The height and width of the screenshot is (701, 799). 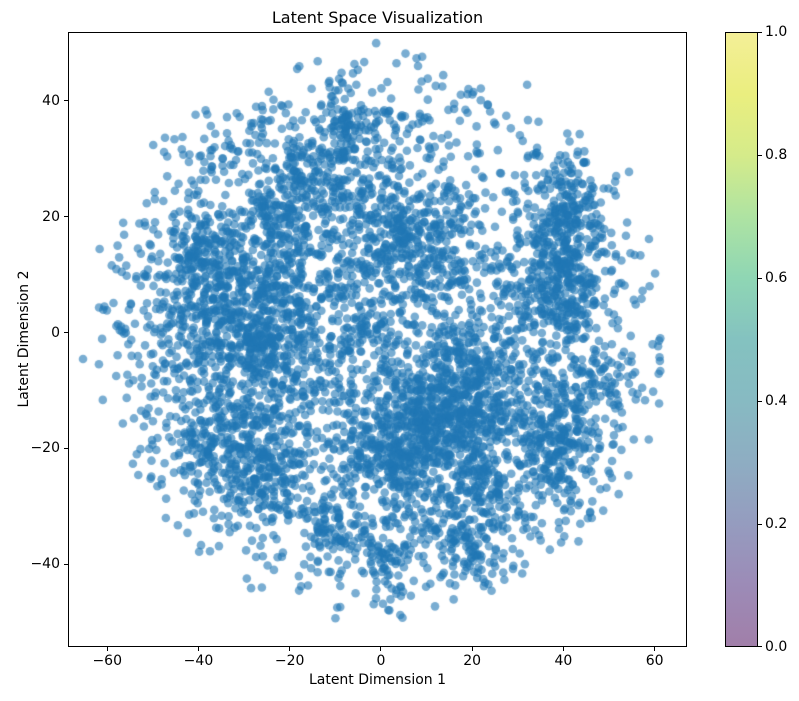 What do you see at coordinates (377, 680) in the screenshot?
I see `x-axis-label: Latent Dimension 1` at bounding box center [377, 680].